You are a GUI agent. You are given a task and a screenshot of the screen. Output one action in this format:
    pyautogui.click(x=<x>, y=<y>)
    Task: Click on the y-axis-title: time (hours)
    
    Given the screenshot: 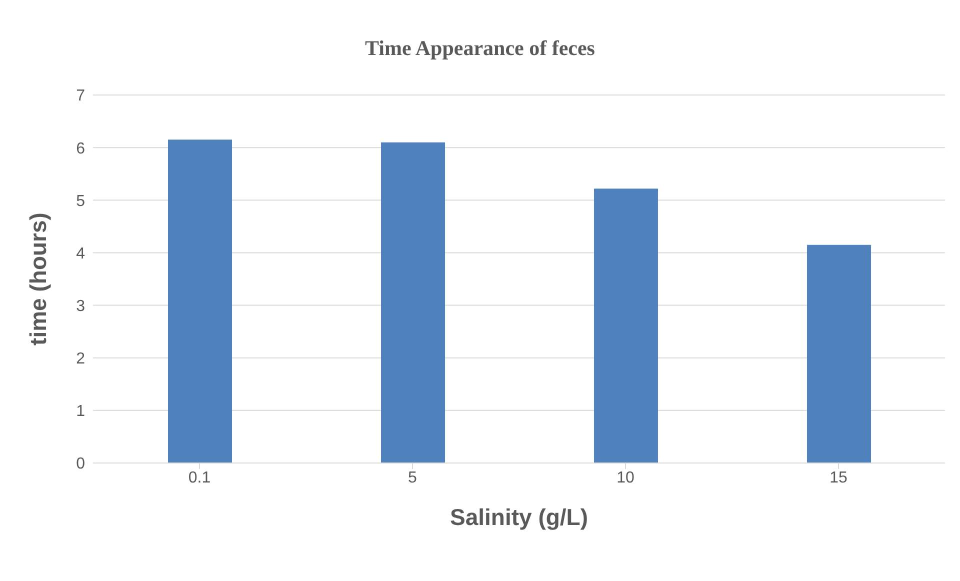 What is the action you would take?
    pyautogui.click(x=38, y=279)
    